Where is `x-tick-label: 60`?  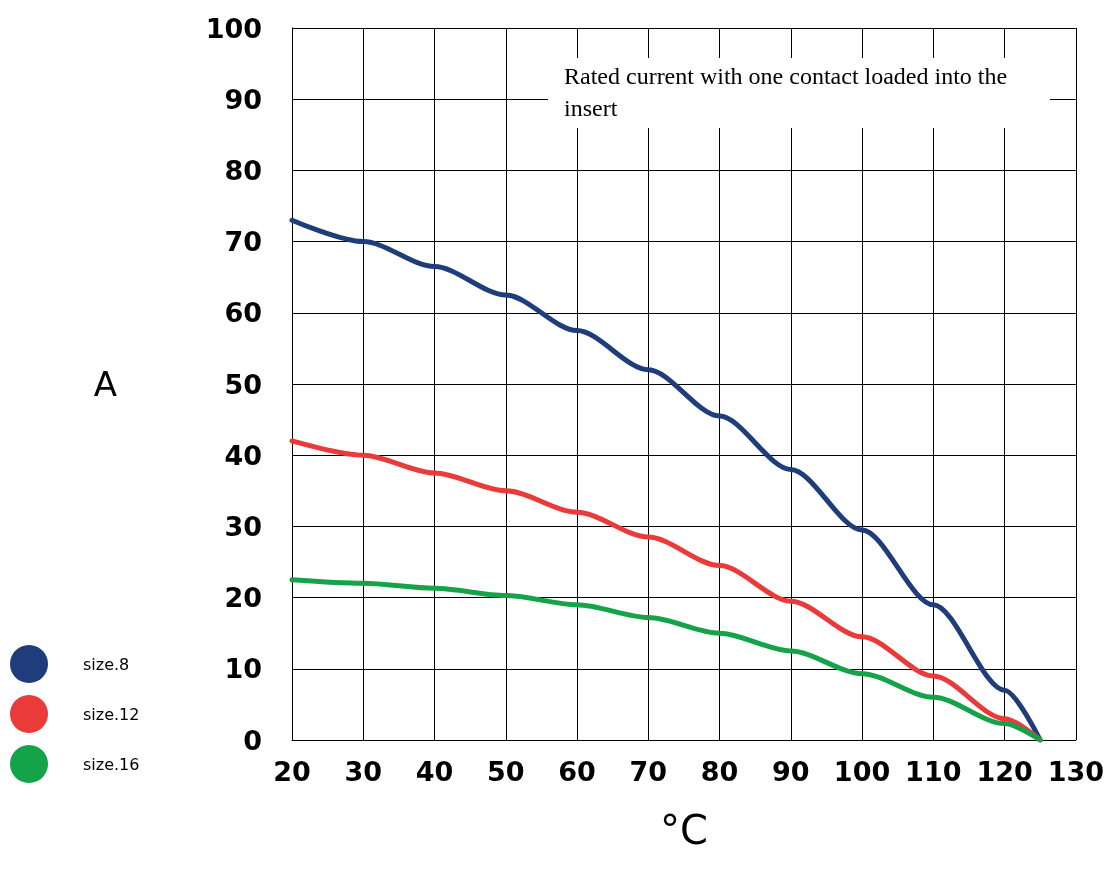 x-tick-label: 60 is located at coordinates (577, 771).